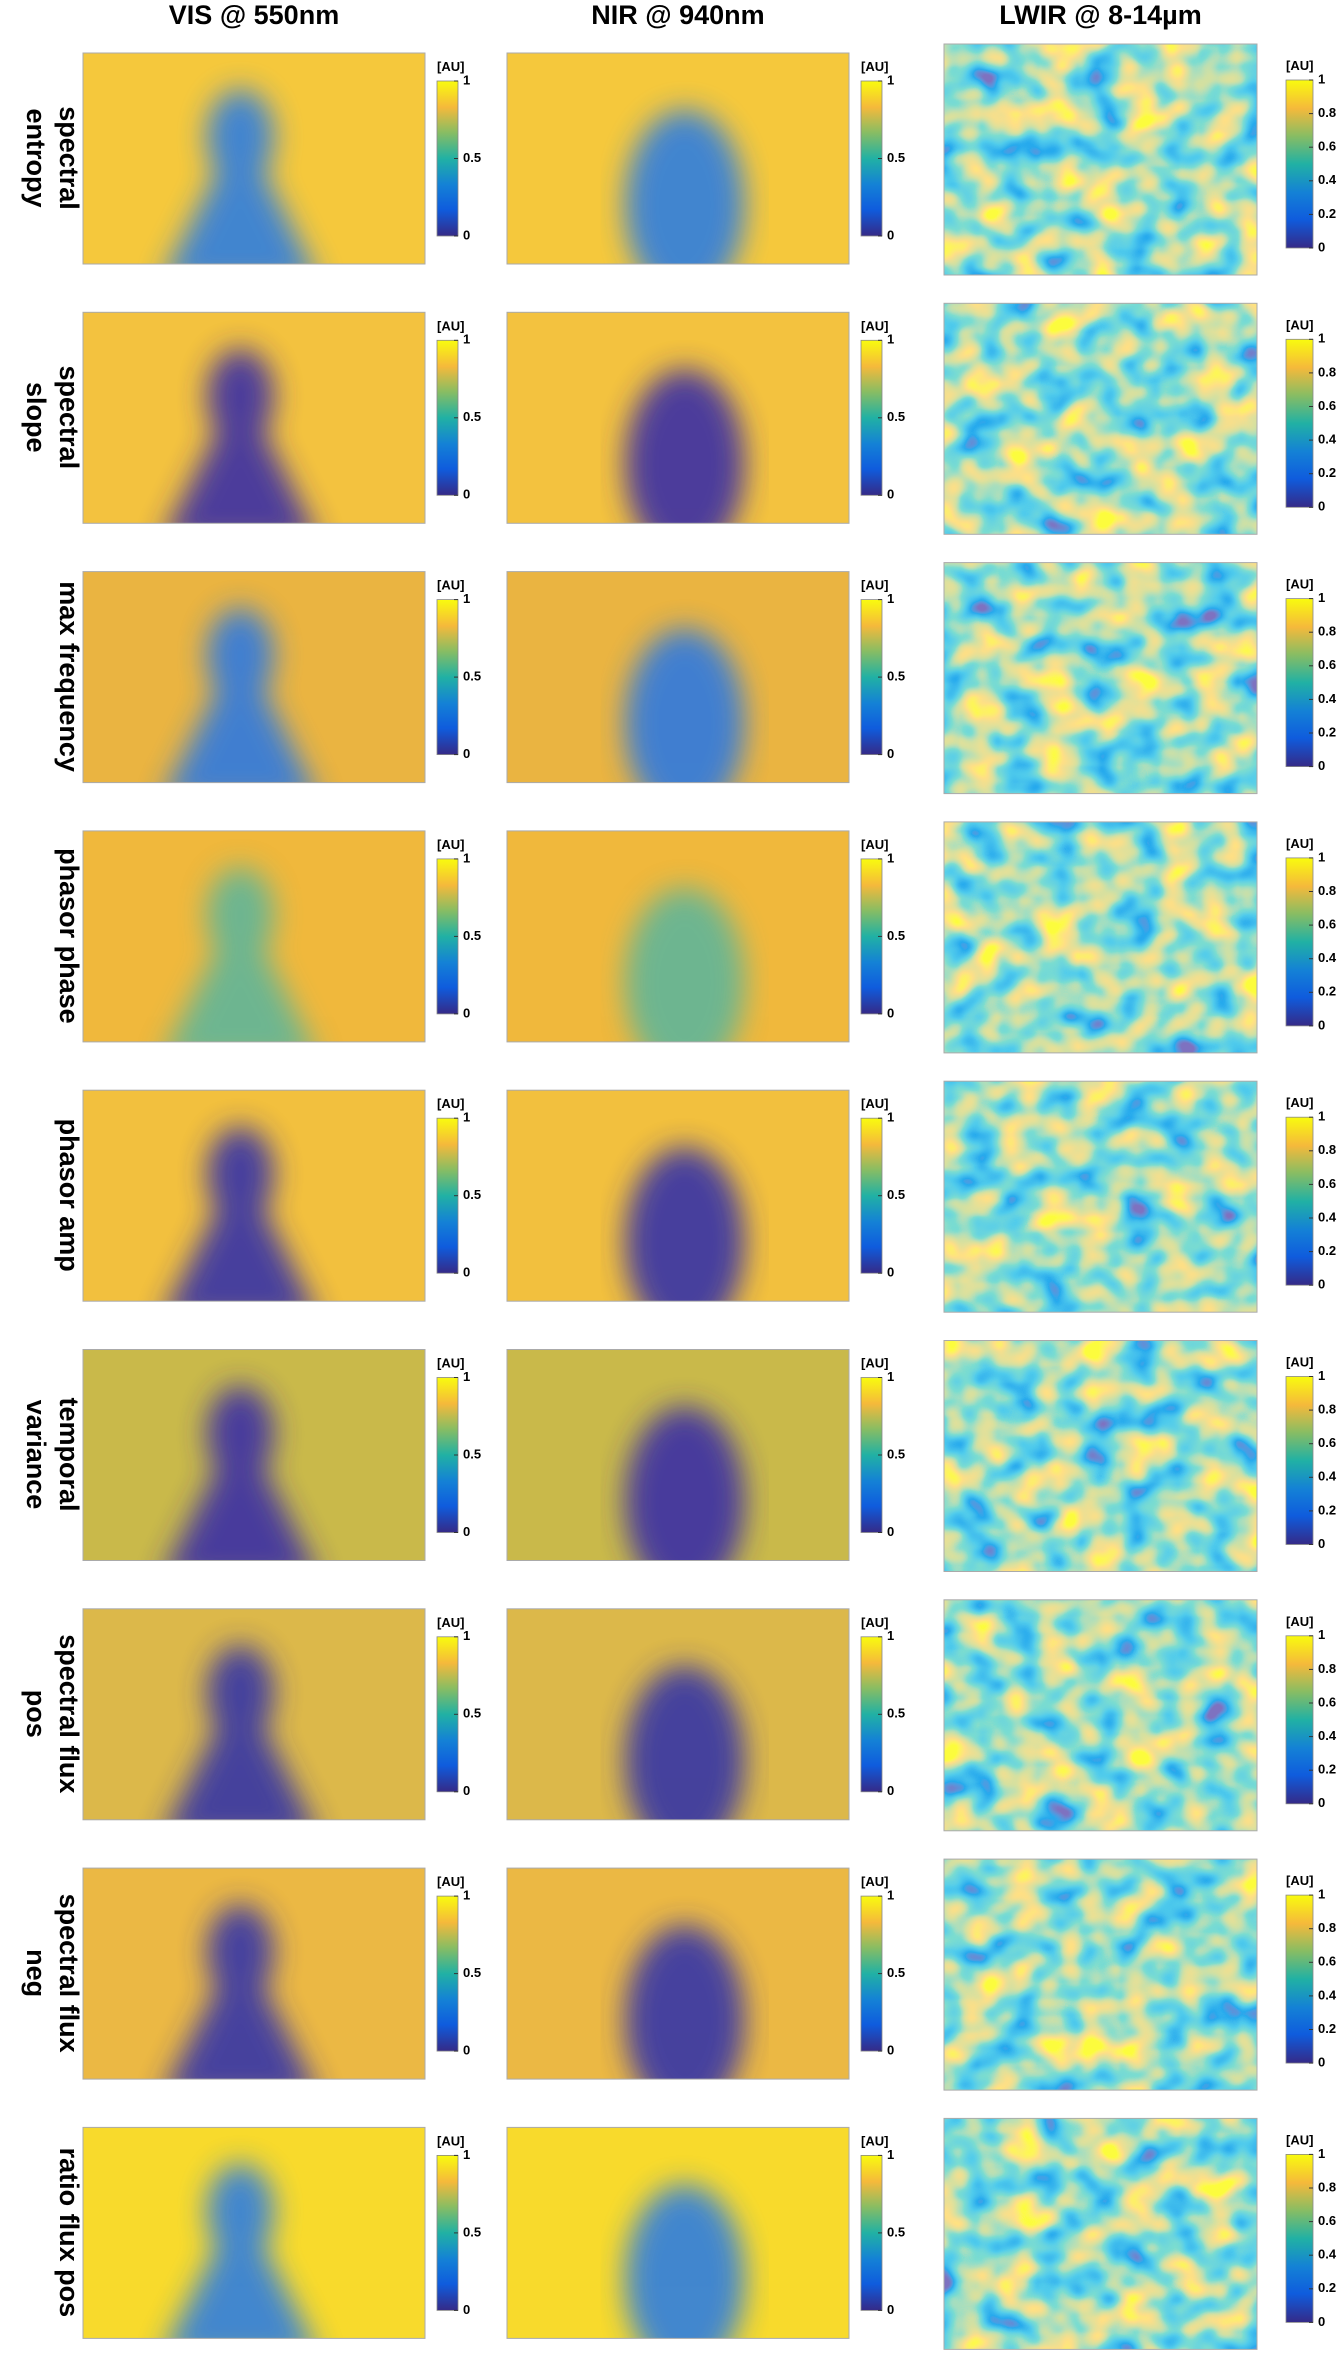 The height and width of the screenshot is (2361, 1338). Describe the element at coordinates (36, 157) in the screenshot. I see `row-label: entropy` at that location.